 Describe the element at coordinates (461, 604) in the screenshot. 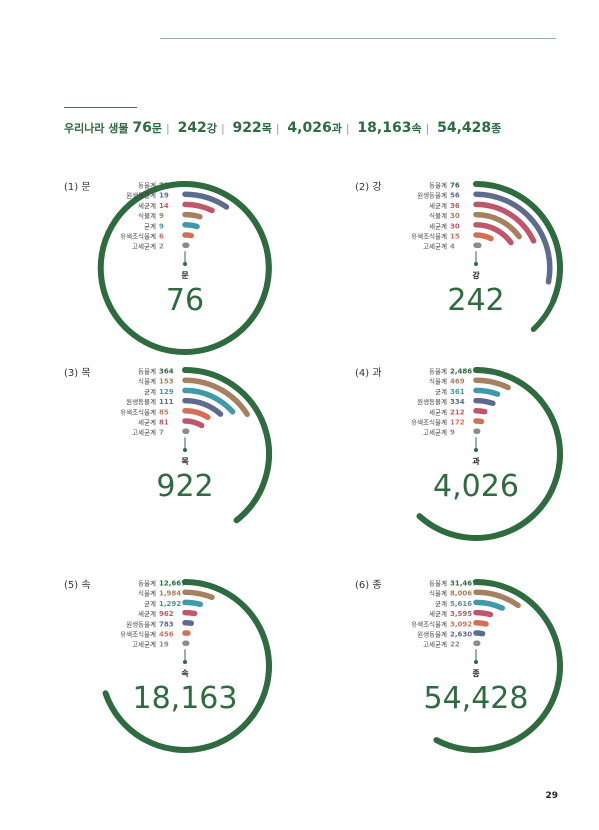

I see `value-label: 5,616` at that location.